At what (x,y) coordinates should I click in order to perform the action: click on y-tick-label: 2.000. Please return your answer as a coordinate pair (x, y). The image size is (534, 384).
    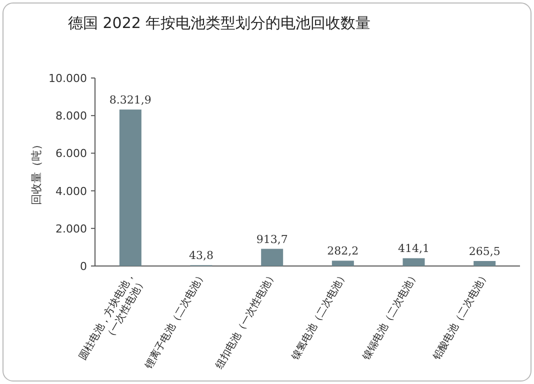
    Looking at the image, I should click on (71, 229).